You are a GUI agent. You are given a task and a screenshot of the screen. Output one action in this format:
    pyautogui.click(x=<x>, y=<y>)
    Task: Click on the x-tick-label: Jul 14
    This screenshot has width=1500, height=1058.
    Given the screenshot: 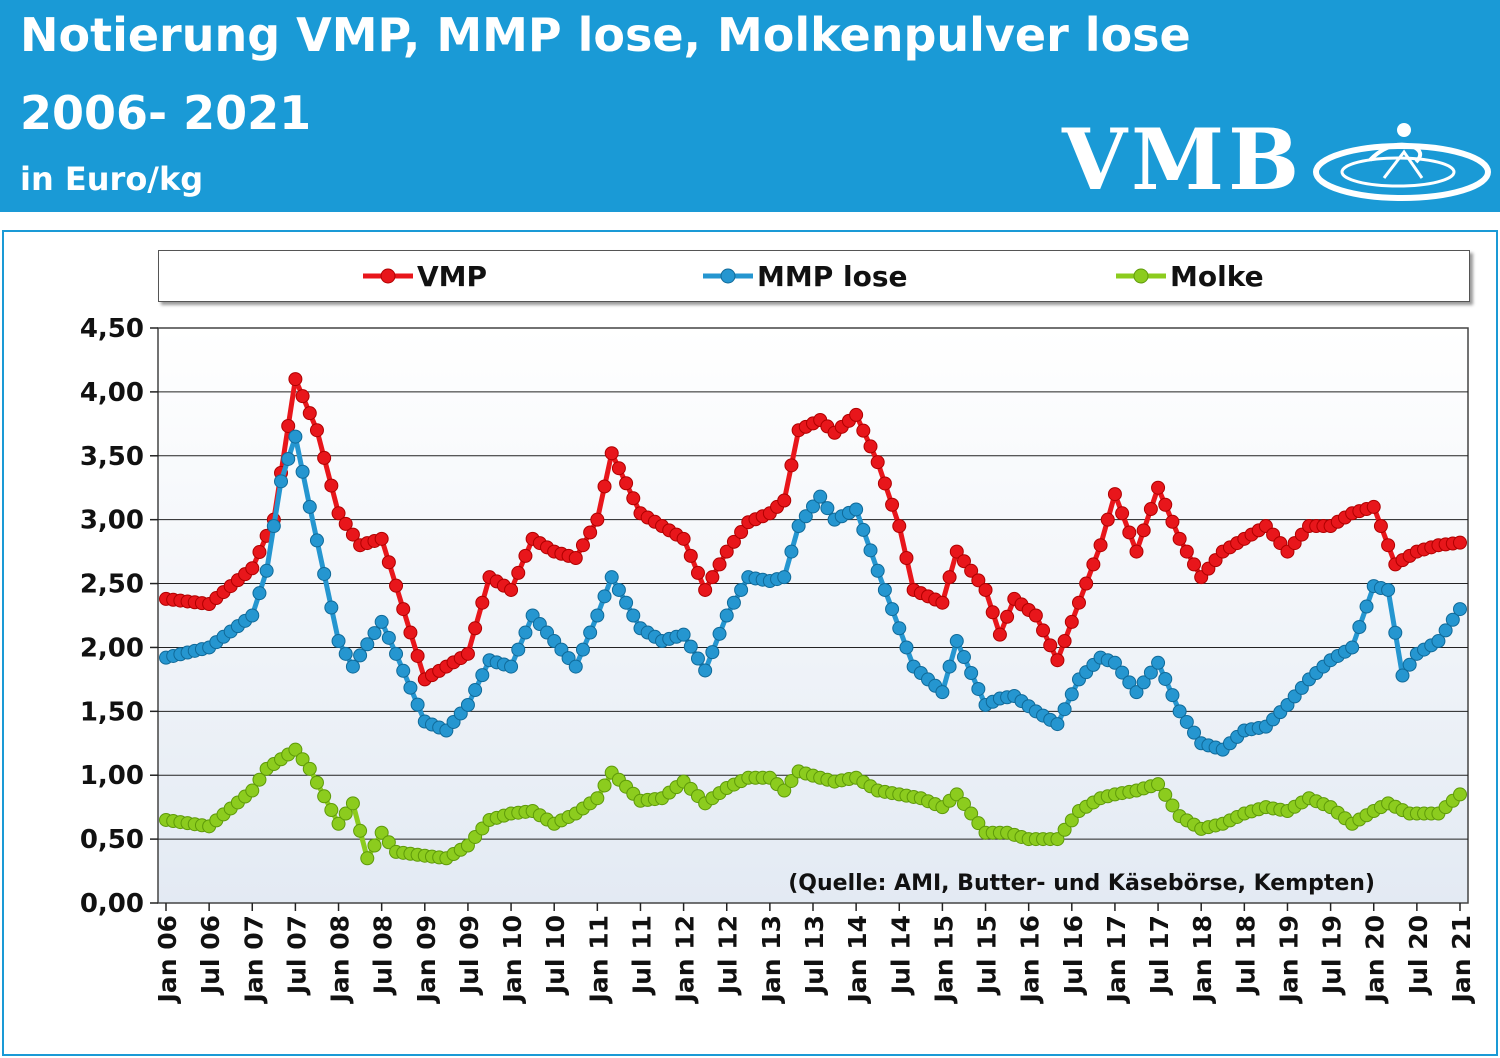 What is the action you would take?
    pyautogui.click(x=900, y=955)
    